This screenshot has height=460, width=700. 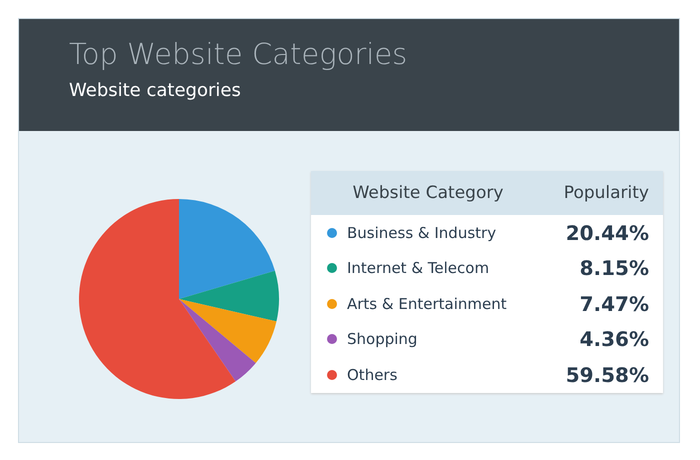 What do you see at coordinates (372, 375) in the screenshot?
I see `legend-label: Others` at bounding box center [372, 375].